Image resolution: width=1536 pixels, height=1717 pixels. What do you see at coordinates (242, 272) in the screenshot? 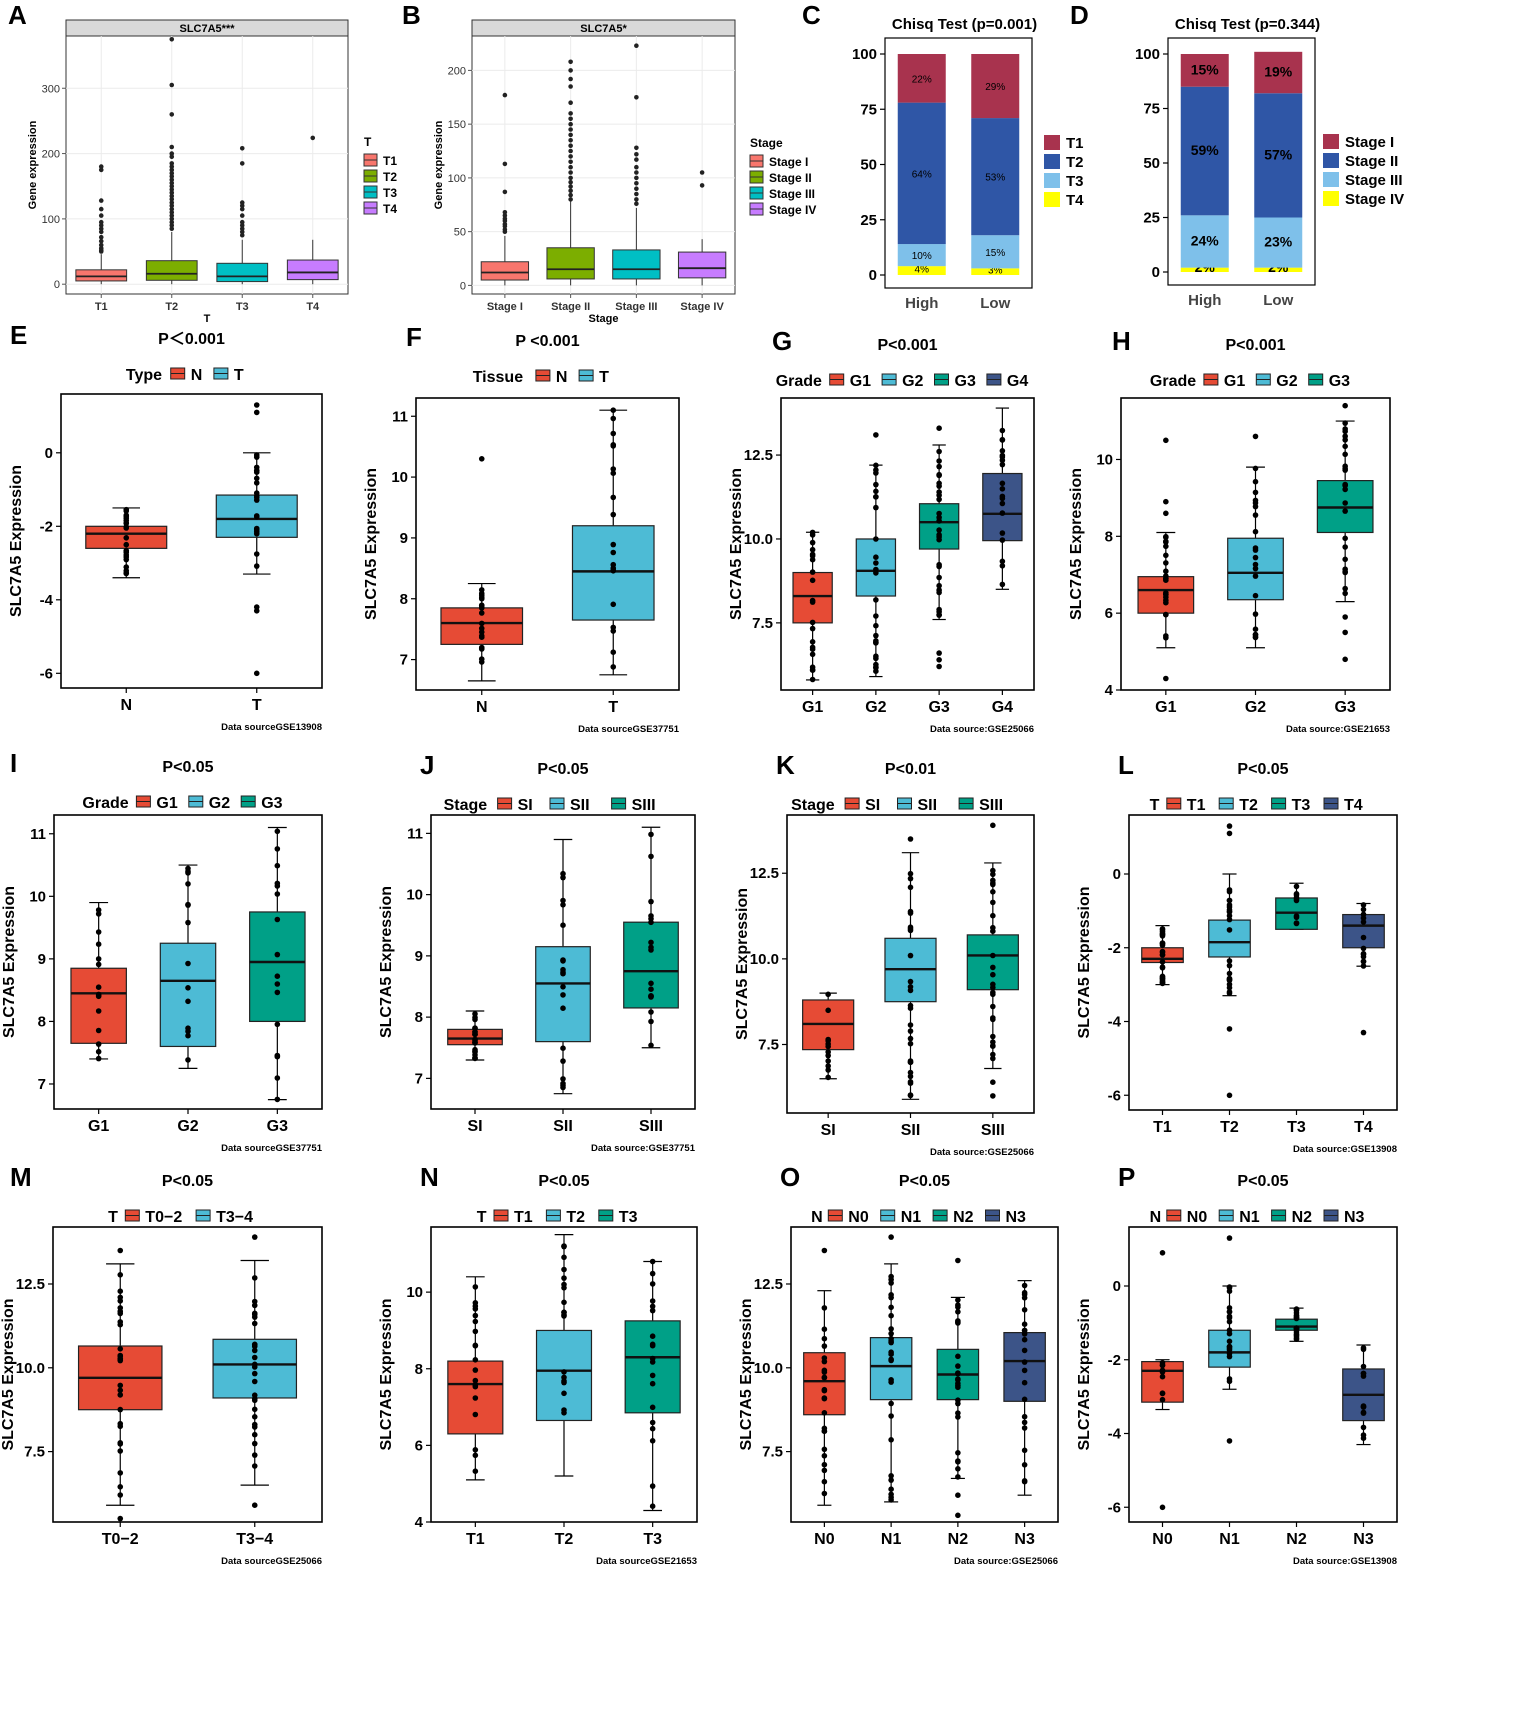
I see `box-body` at bounding box center [242, 272].